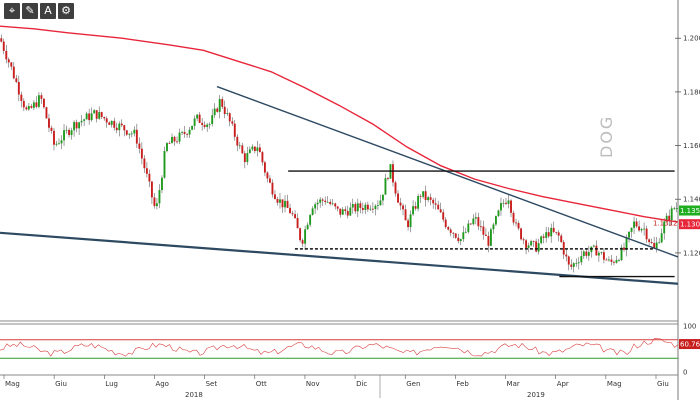 This screenshot has height=400, width=700. What do you see at coordinates (513, 384) in the screenshot?
I see `month-label: Mar` at bounding box center [513, 384].